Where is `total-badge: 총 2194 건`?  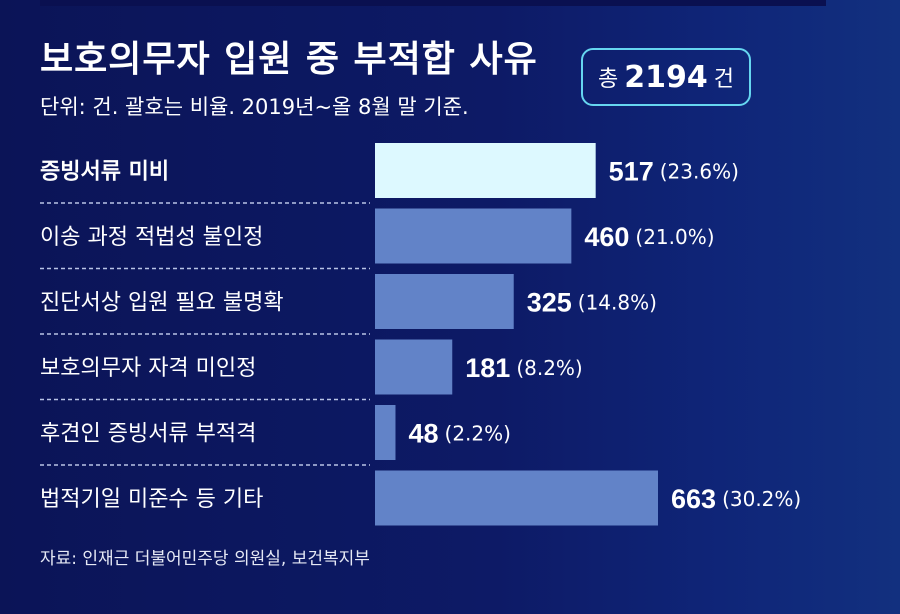 total-badge: 총 2194 건 is located at coordinates (666, 77).